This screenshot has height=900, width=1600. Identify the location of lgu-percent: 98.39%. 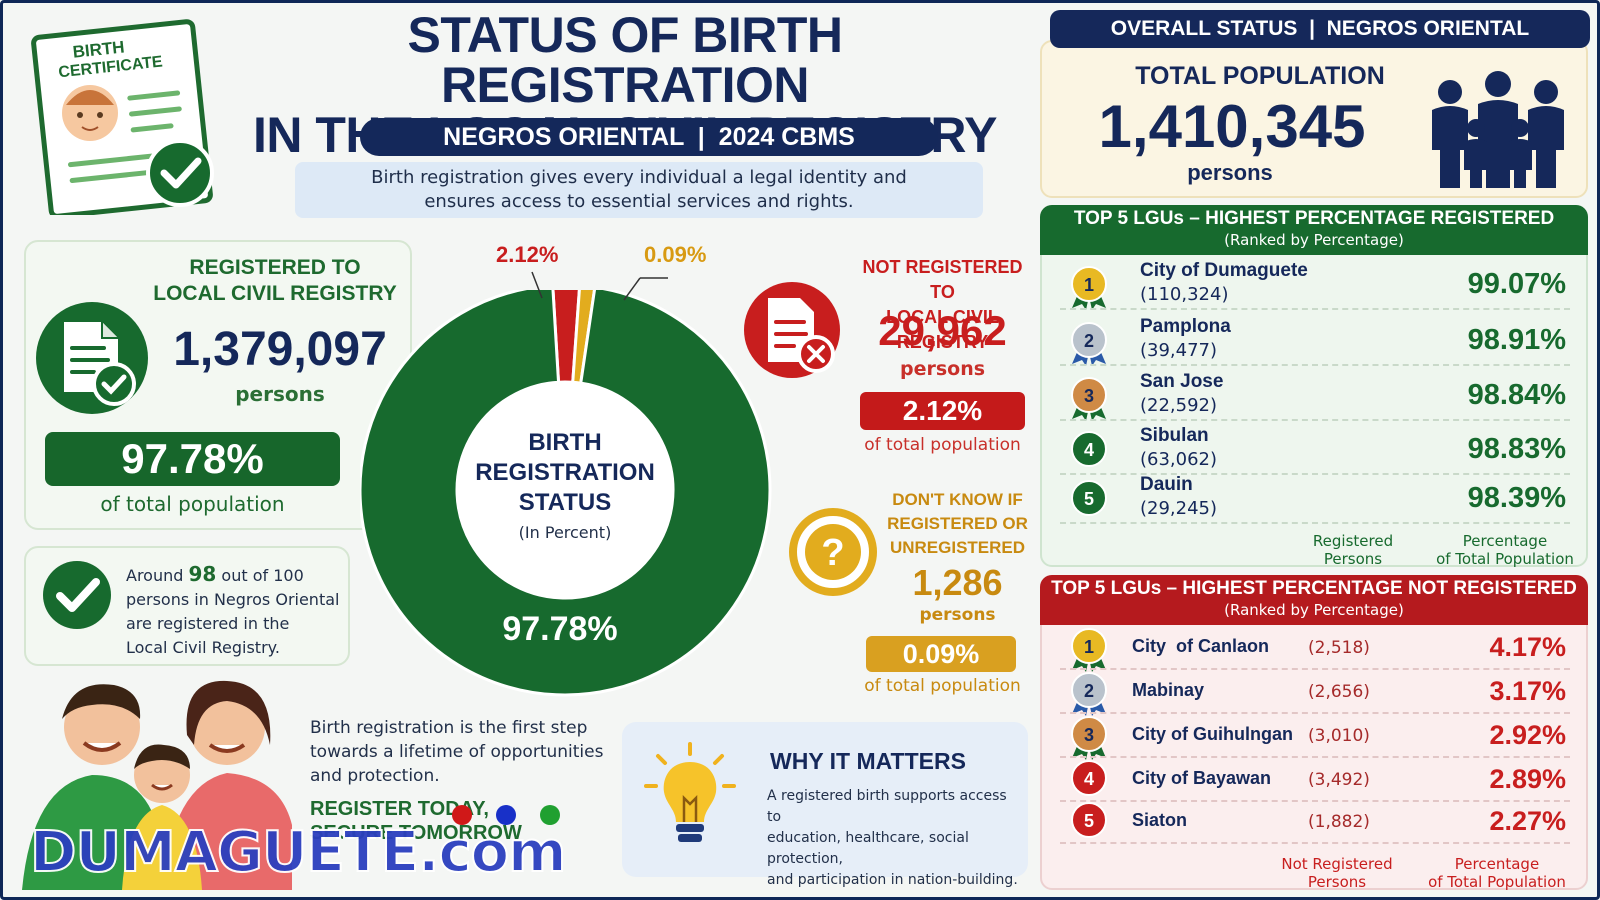
(1516, 498).